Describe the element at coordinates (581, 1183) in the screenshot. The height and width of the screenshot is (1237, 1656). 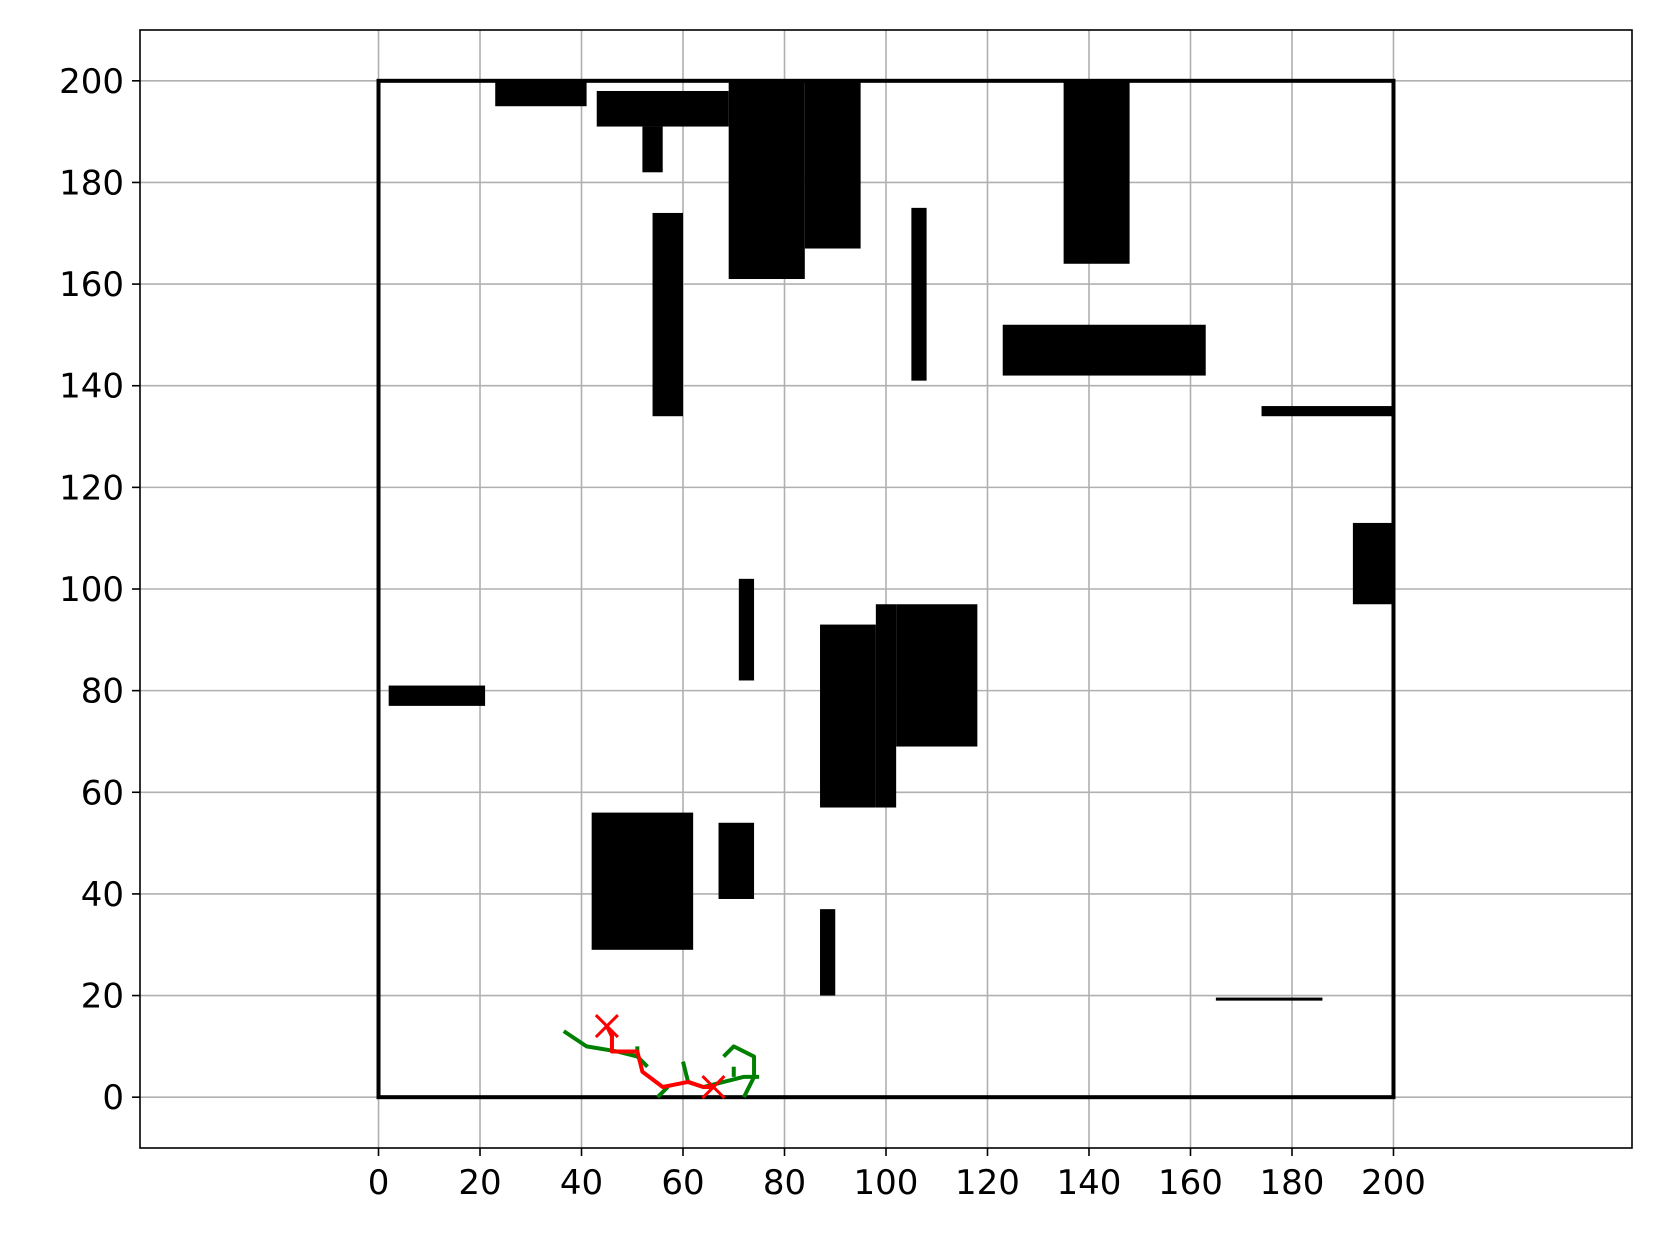
I see `x-tick-label: 40` at that location.